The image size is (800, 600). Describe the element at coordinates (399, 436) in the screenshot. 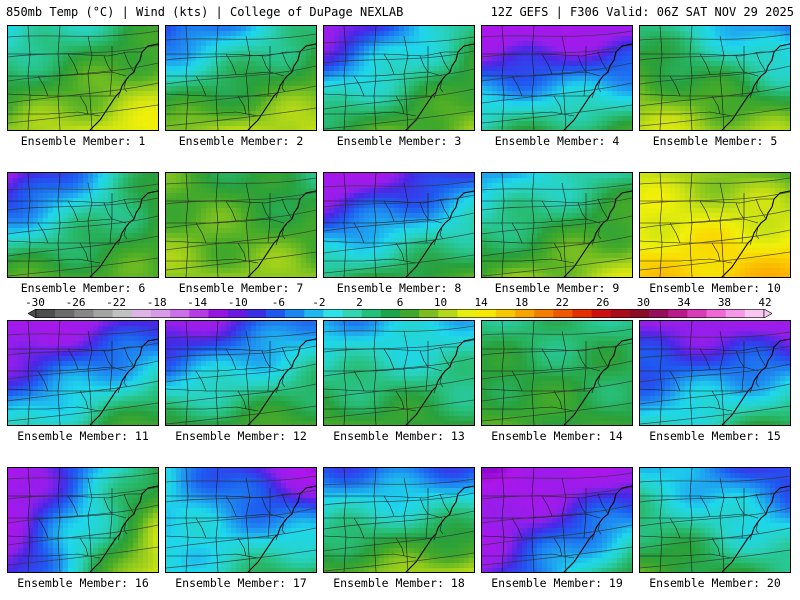

I see `ensemble-member-label: Ensemble Member: 13` at that location.